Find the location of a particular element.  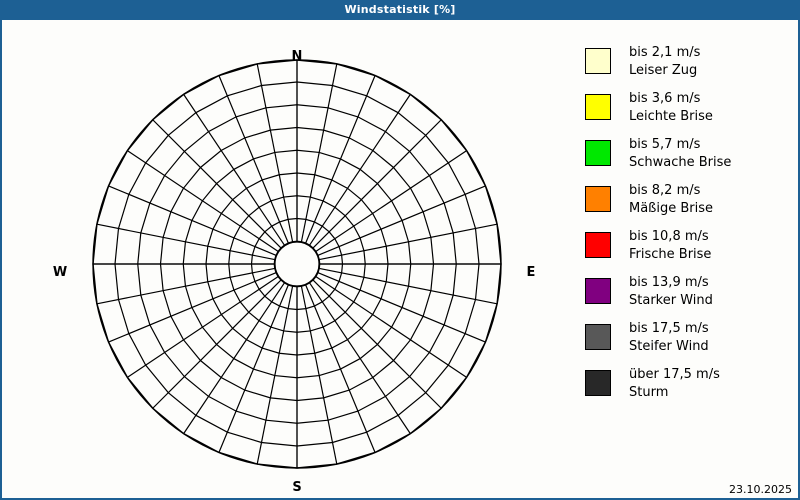

legend-item: bis 17,5 m/s Steifer Wind is located at coordinates (691, 342).